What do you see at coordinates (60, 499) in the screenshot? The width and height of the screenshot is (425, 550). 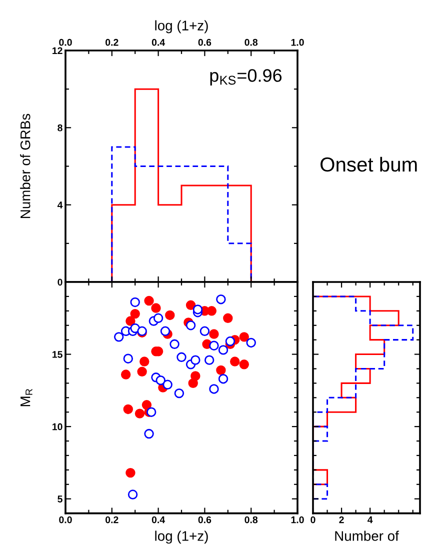 I see `y-tick-label: 5` at bounding box center [60, 499].